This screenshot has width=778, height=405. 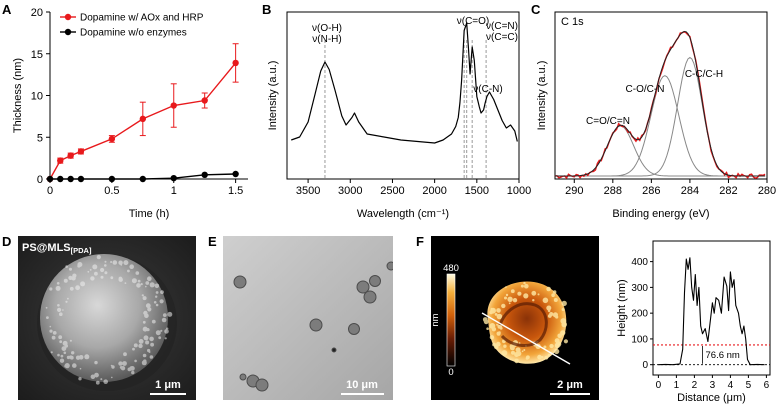 I want to click on x-tick-label: 0, so click(x=50, y=191).